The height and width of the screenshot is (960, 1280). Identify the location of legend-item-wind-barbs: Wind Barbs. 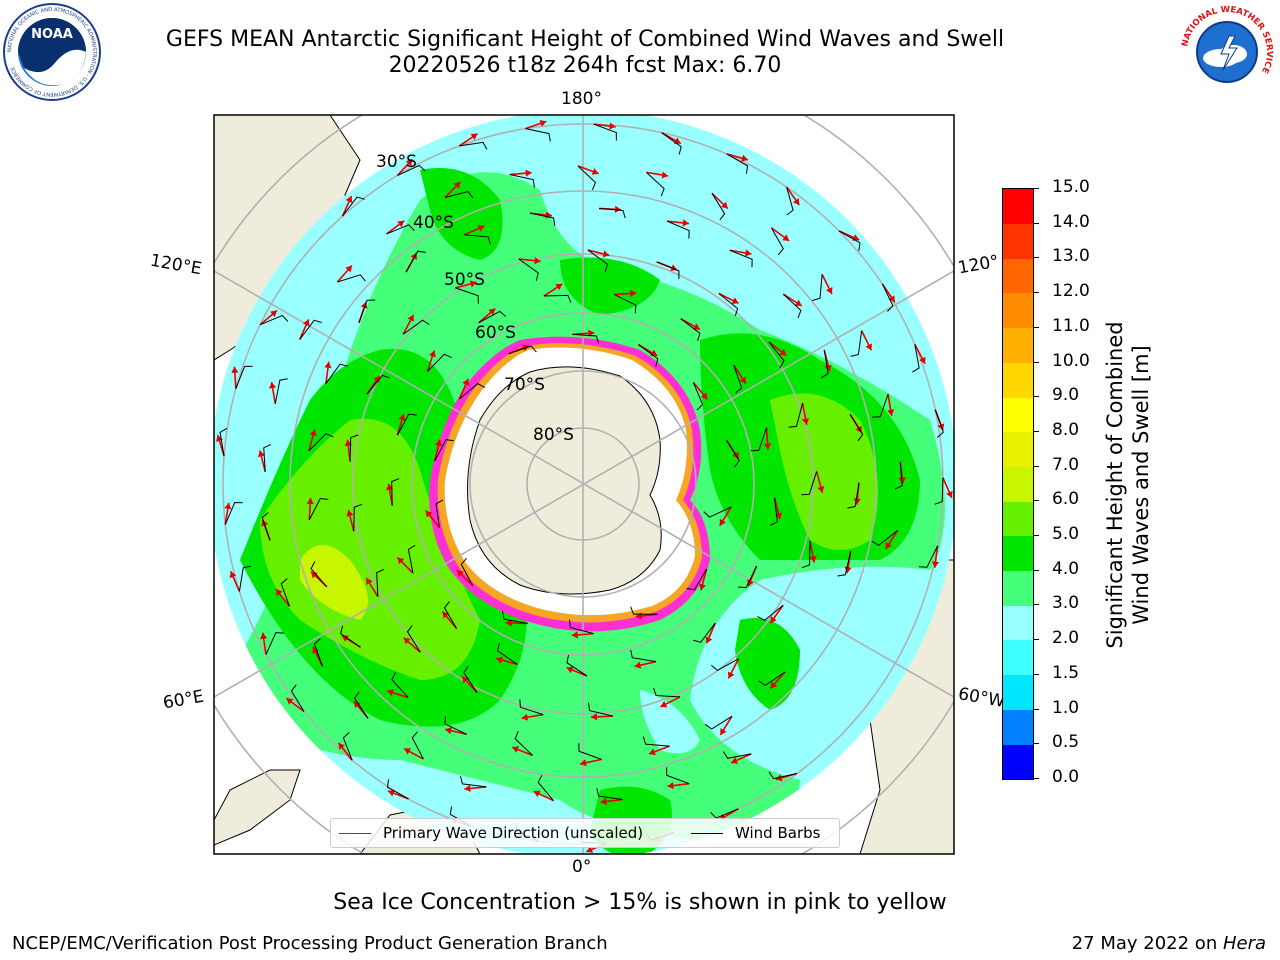
(755, 833).